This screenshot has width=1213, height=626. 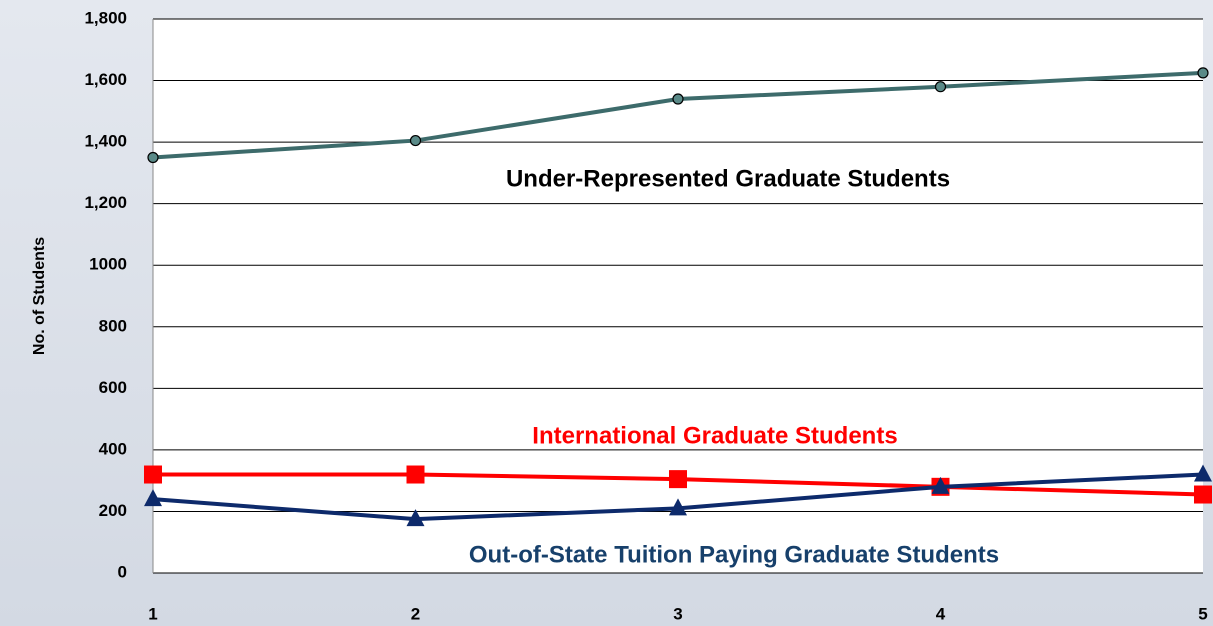 What do you see at coordinates (122, 571) in the screenshot?
I see `y-tick-label: 0` at bounding box center [122, 571].